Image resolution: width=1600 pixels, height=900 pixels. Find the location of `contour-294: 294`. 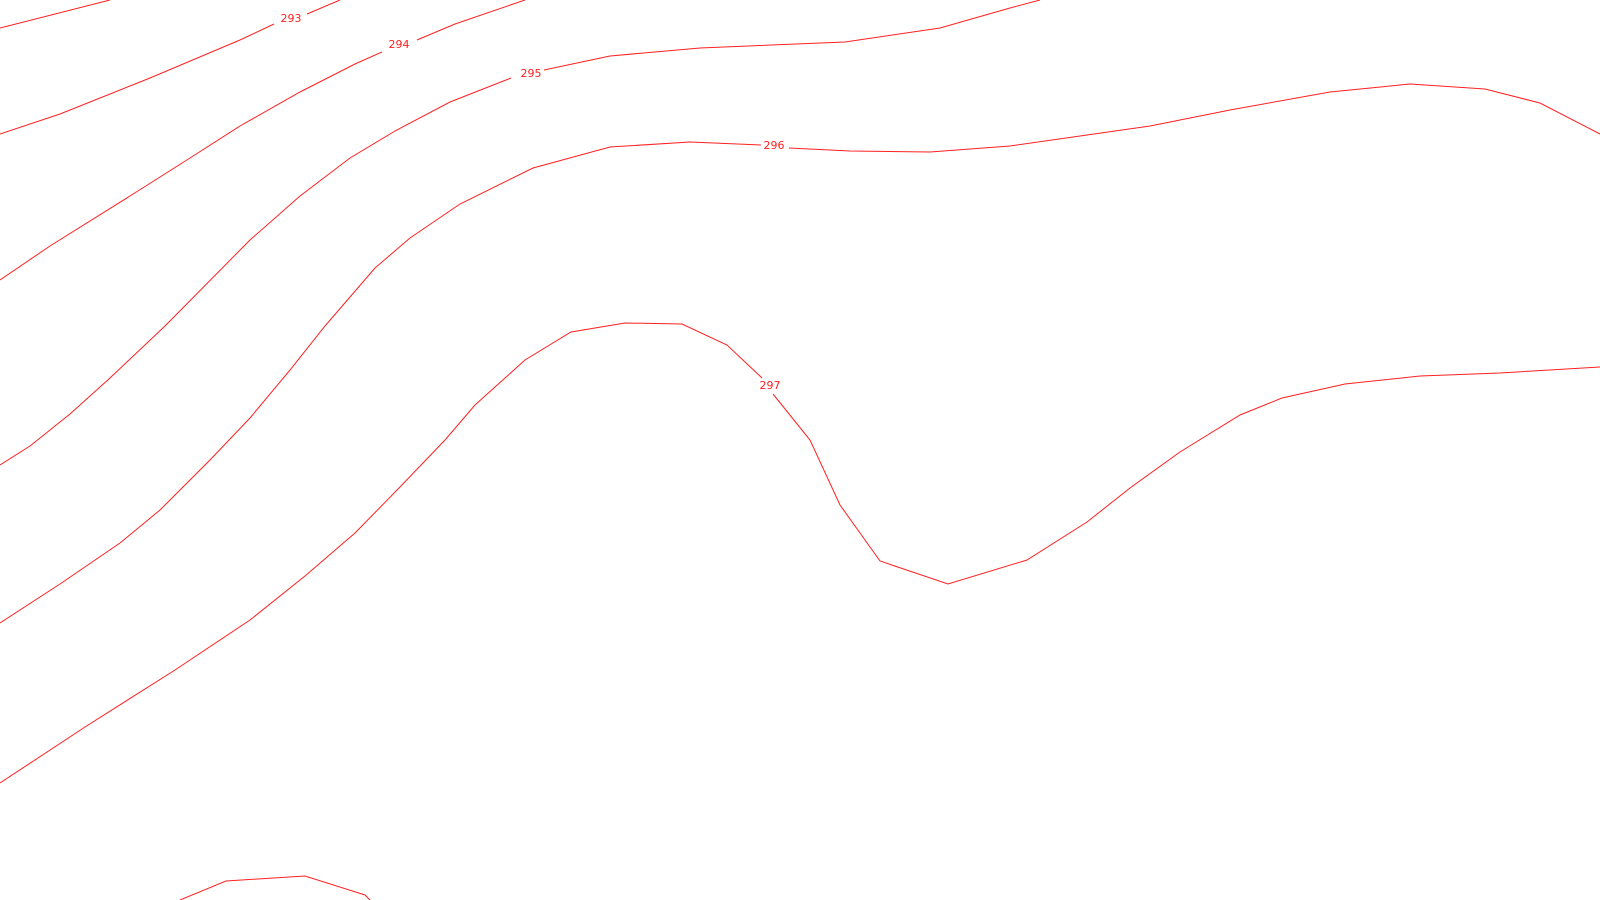

contour-294: 294 is located at coordinates (263, 140).